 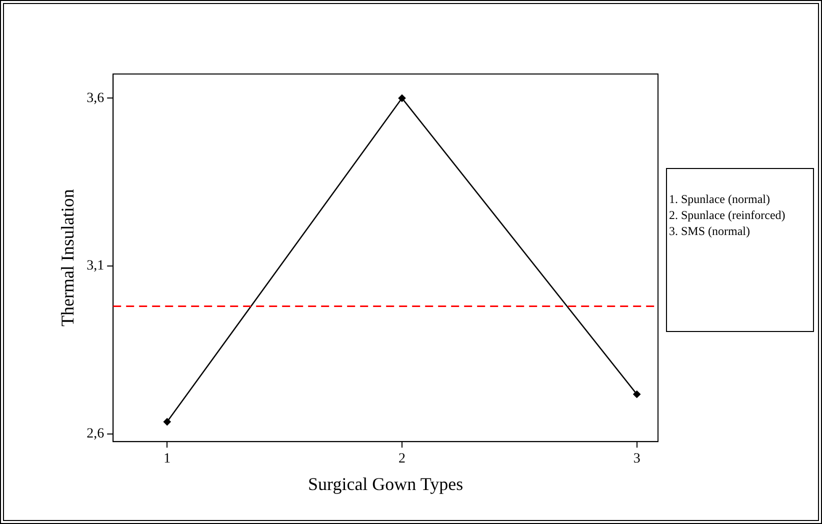 I want to click on x-axis-title: Surgical Gown Types, so click(x=386, y=484).